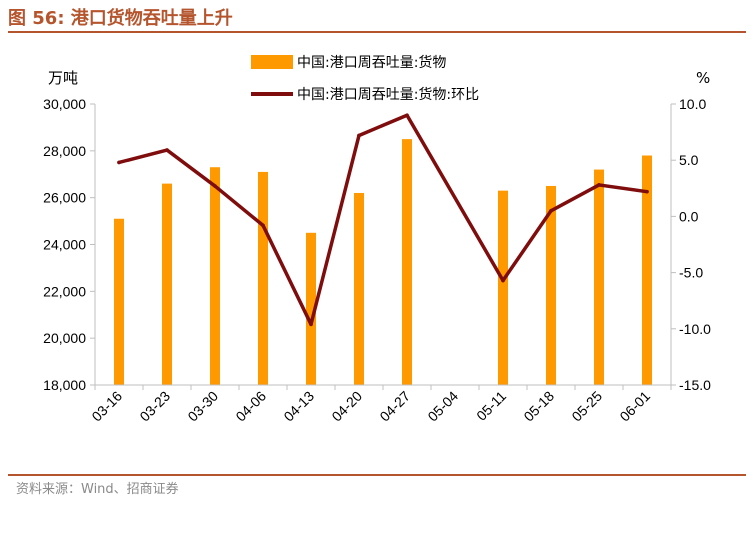 The width and height of the screenshot is (754, 536). Describe the element at coordinates (64, 198) in the screenshot. I see `left-tick-label: 26,000` at that location.